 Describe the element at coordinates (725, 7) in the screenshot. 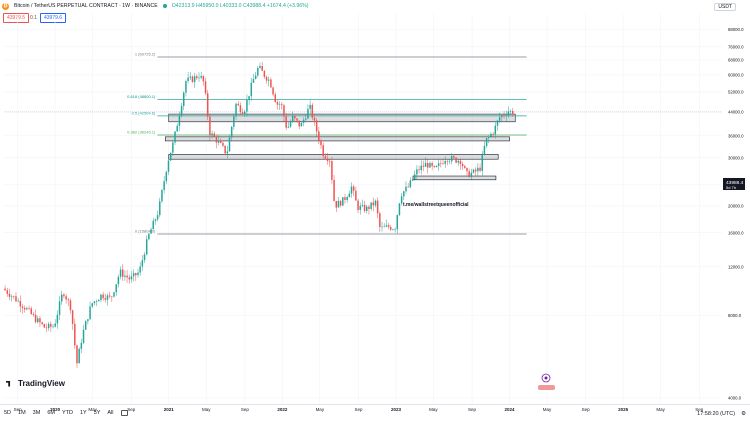

I see `currency-selector: USDT` at that location.